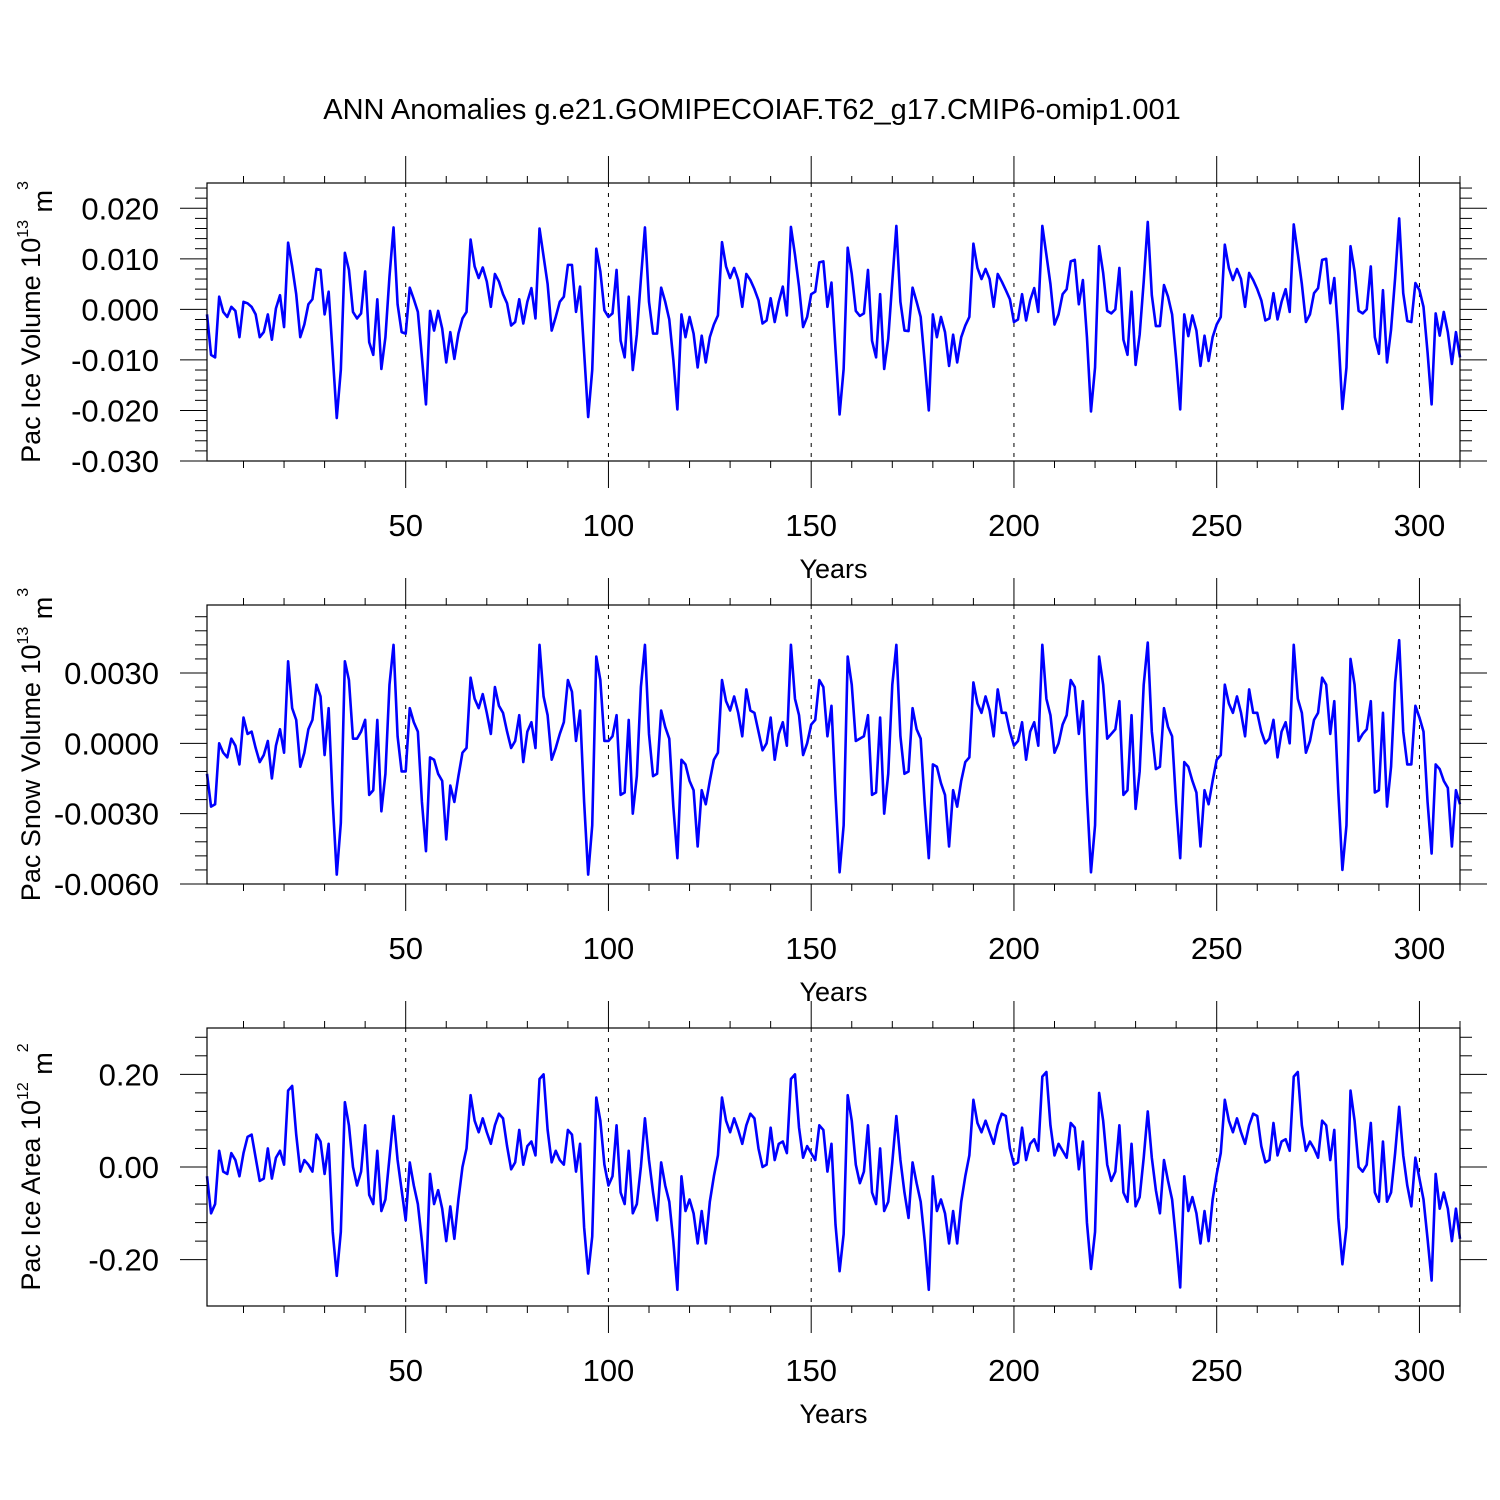  Describe the element at coordinates (833, 757) in the screenshot. I see `series-line-snow-volume` at that location.